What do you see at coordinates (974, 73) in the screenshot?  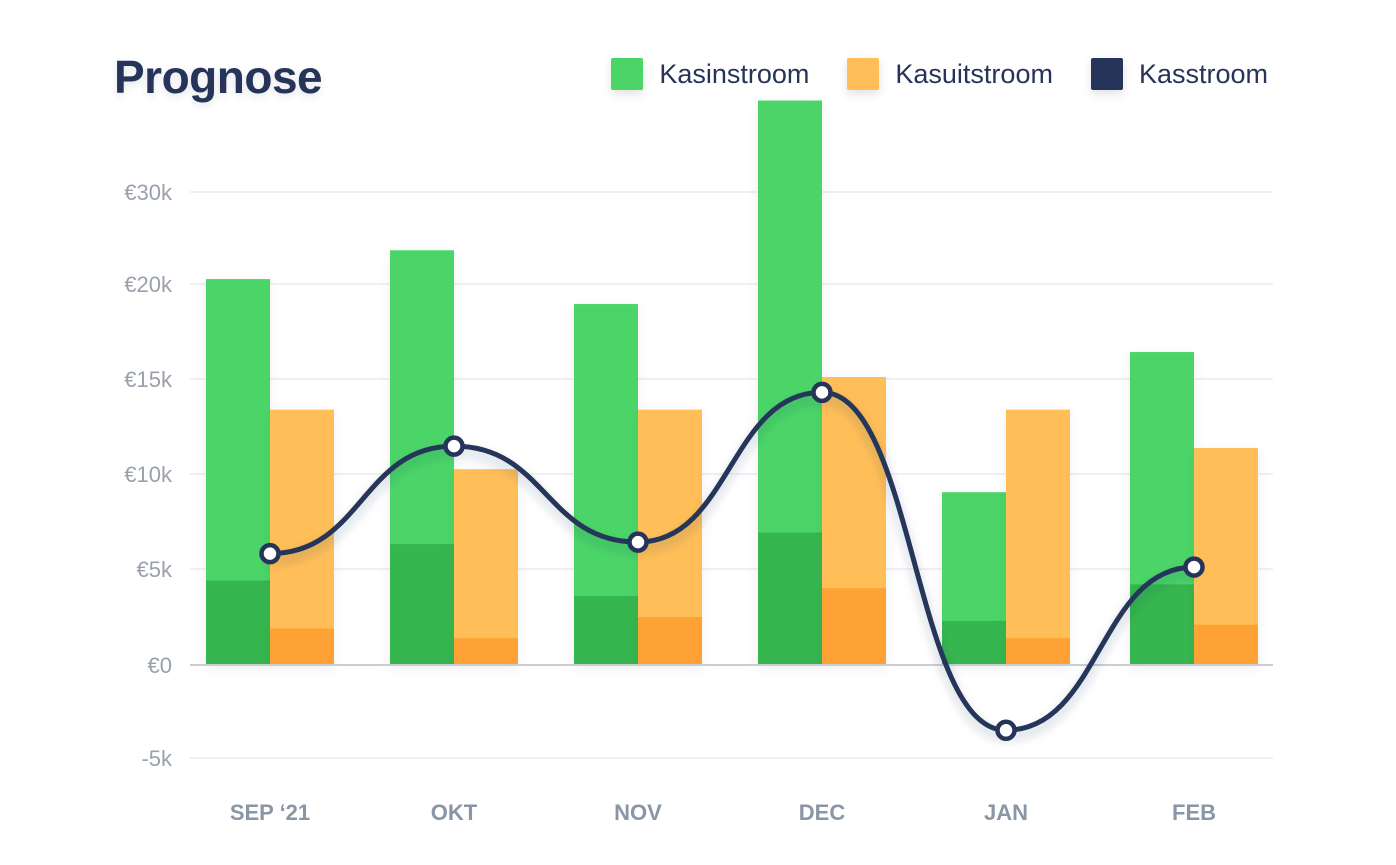 I see `legend-label-kasuitstroom: Kasuitstroom` at bounding box center [974, 73].